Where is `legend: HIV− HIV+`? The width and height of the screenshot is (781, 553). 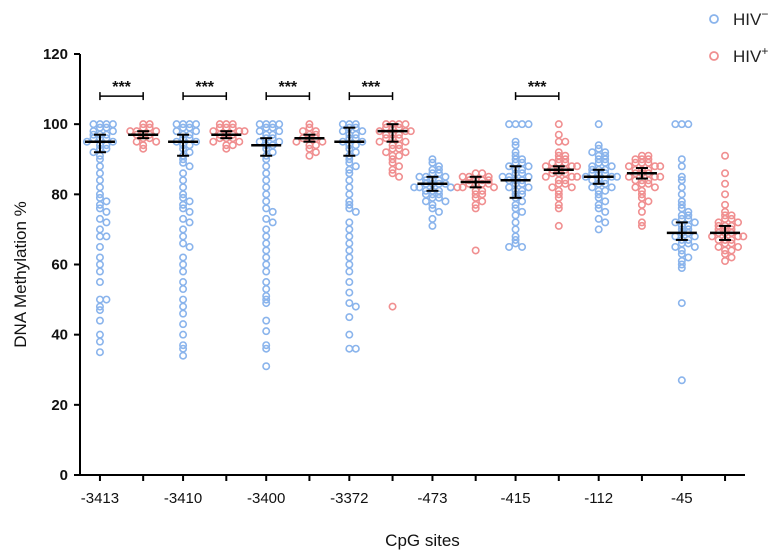
legend: HIV− HIV+ is located at coordinates (738, 36).